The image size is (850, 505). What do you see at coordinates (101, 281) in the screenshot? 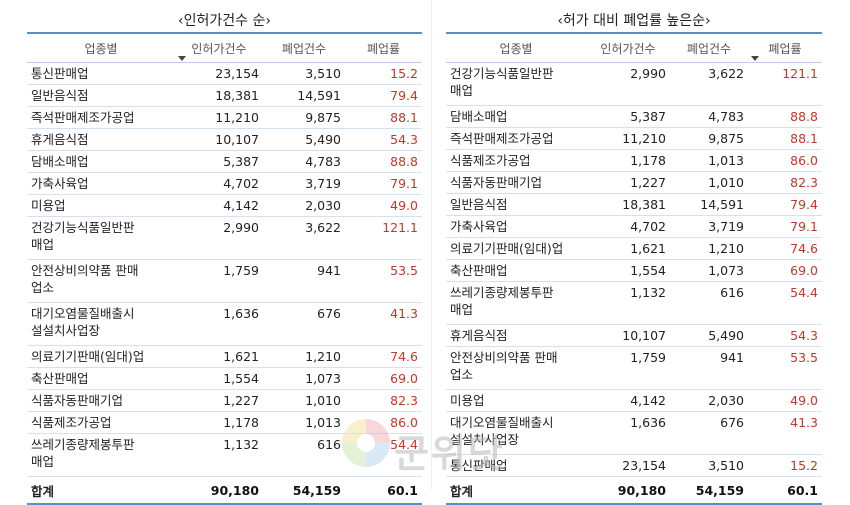
I see `industry-cell: 안전상비의약품 판매 업소` at bounding box center [101, 281].